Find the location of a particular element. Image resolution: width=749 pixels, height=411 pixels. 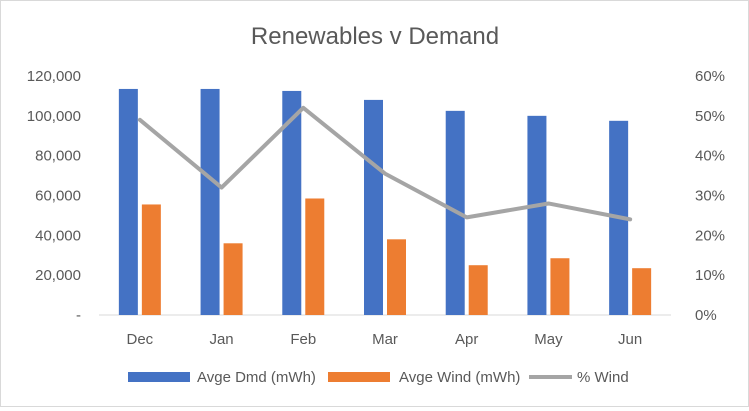

y-right-tick-label: 60% is located at coordinates (710, 76).